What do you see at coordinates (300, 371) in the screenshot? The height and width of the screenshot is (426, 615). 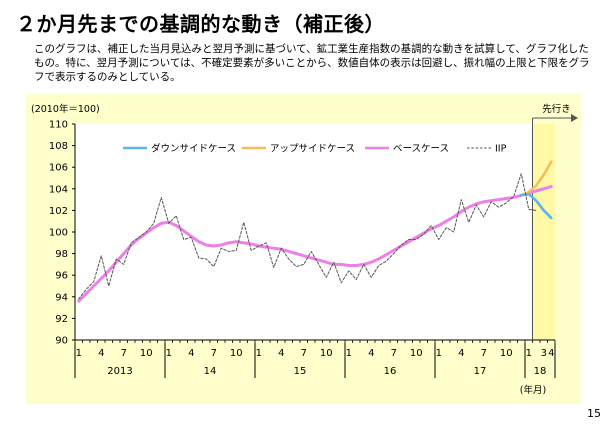 I see `x-year-label: 15` at bounding box center [300, 371].